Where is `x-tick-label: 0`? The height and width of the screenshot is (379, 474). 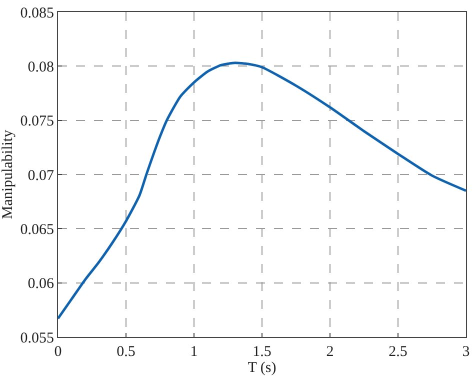
x-tick-label: 0 is located at coordinates (58, 352).